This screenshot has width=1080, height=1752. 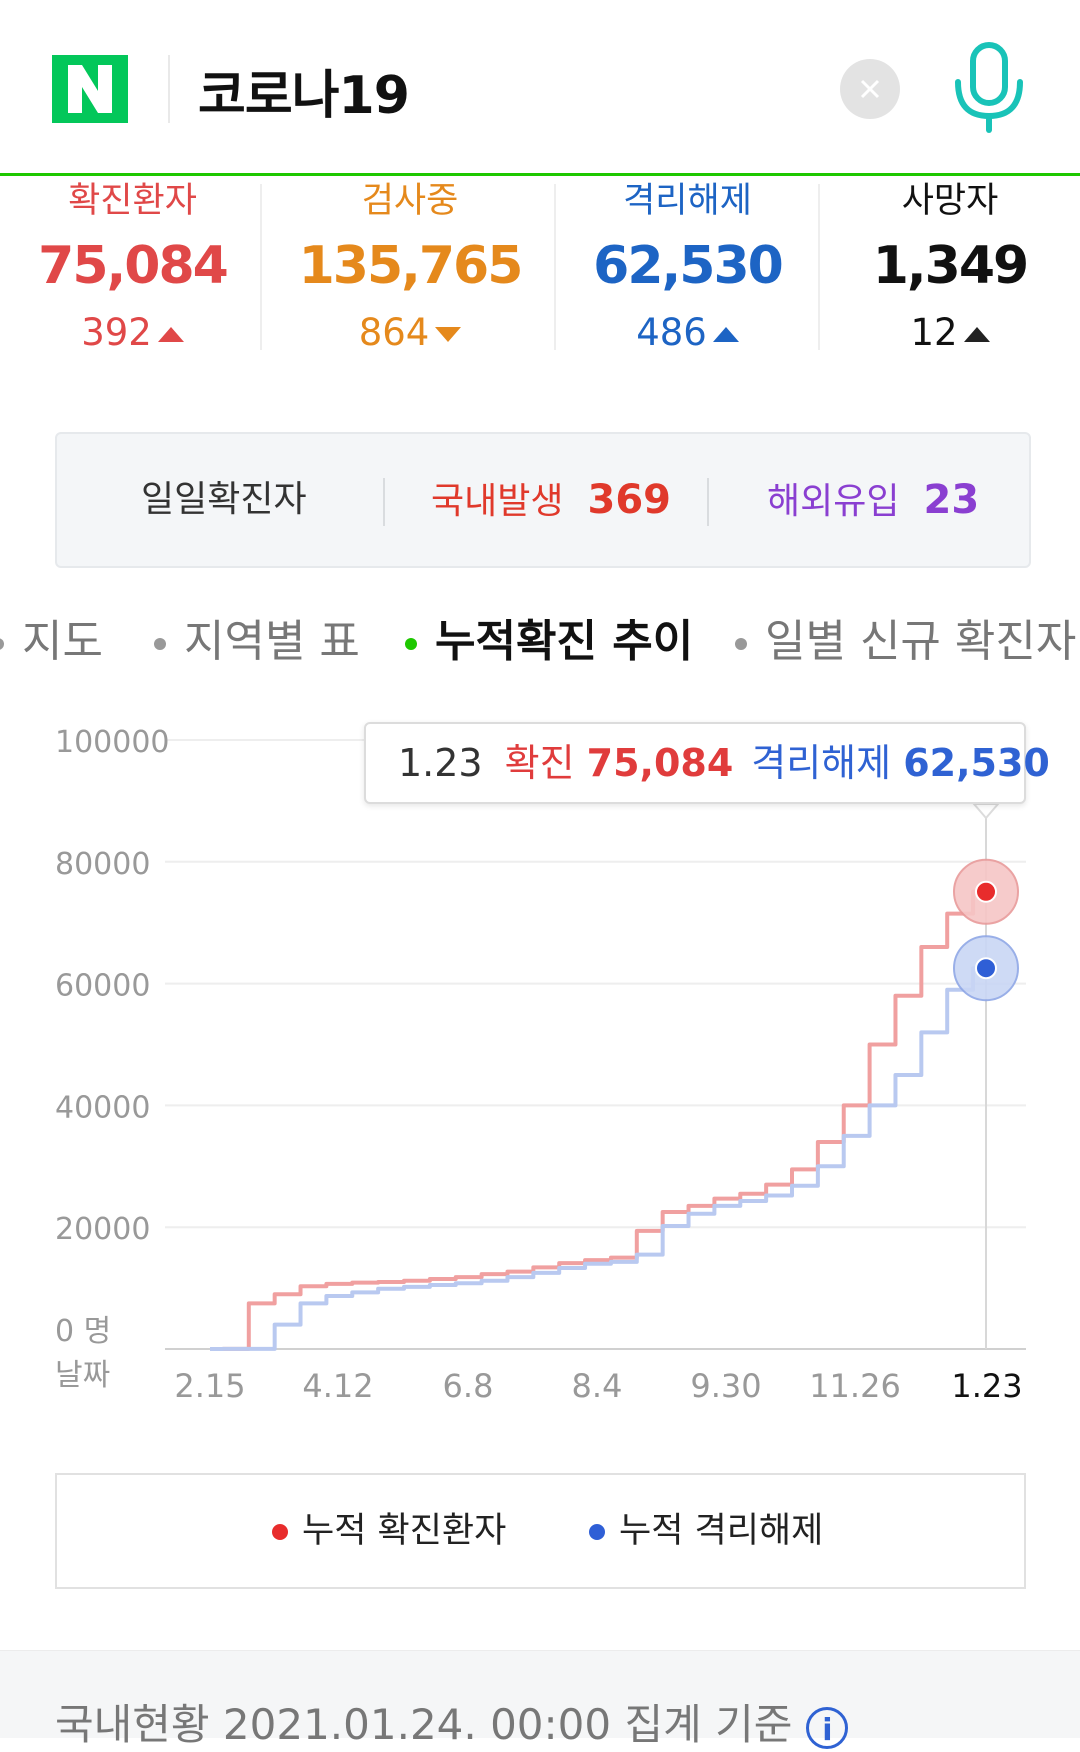 What do you see at coordinates (224, 499) in the screenshot?
I see `daily-label: 일일확진자` at bounding box center [224, 499].